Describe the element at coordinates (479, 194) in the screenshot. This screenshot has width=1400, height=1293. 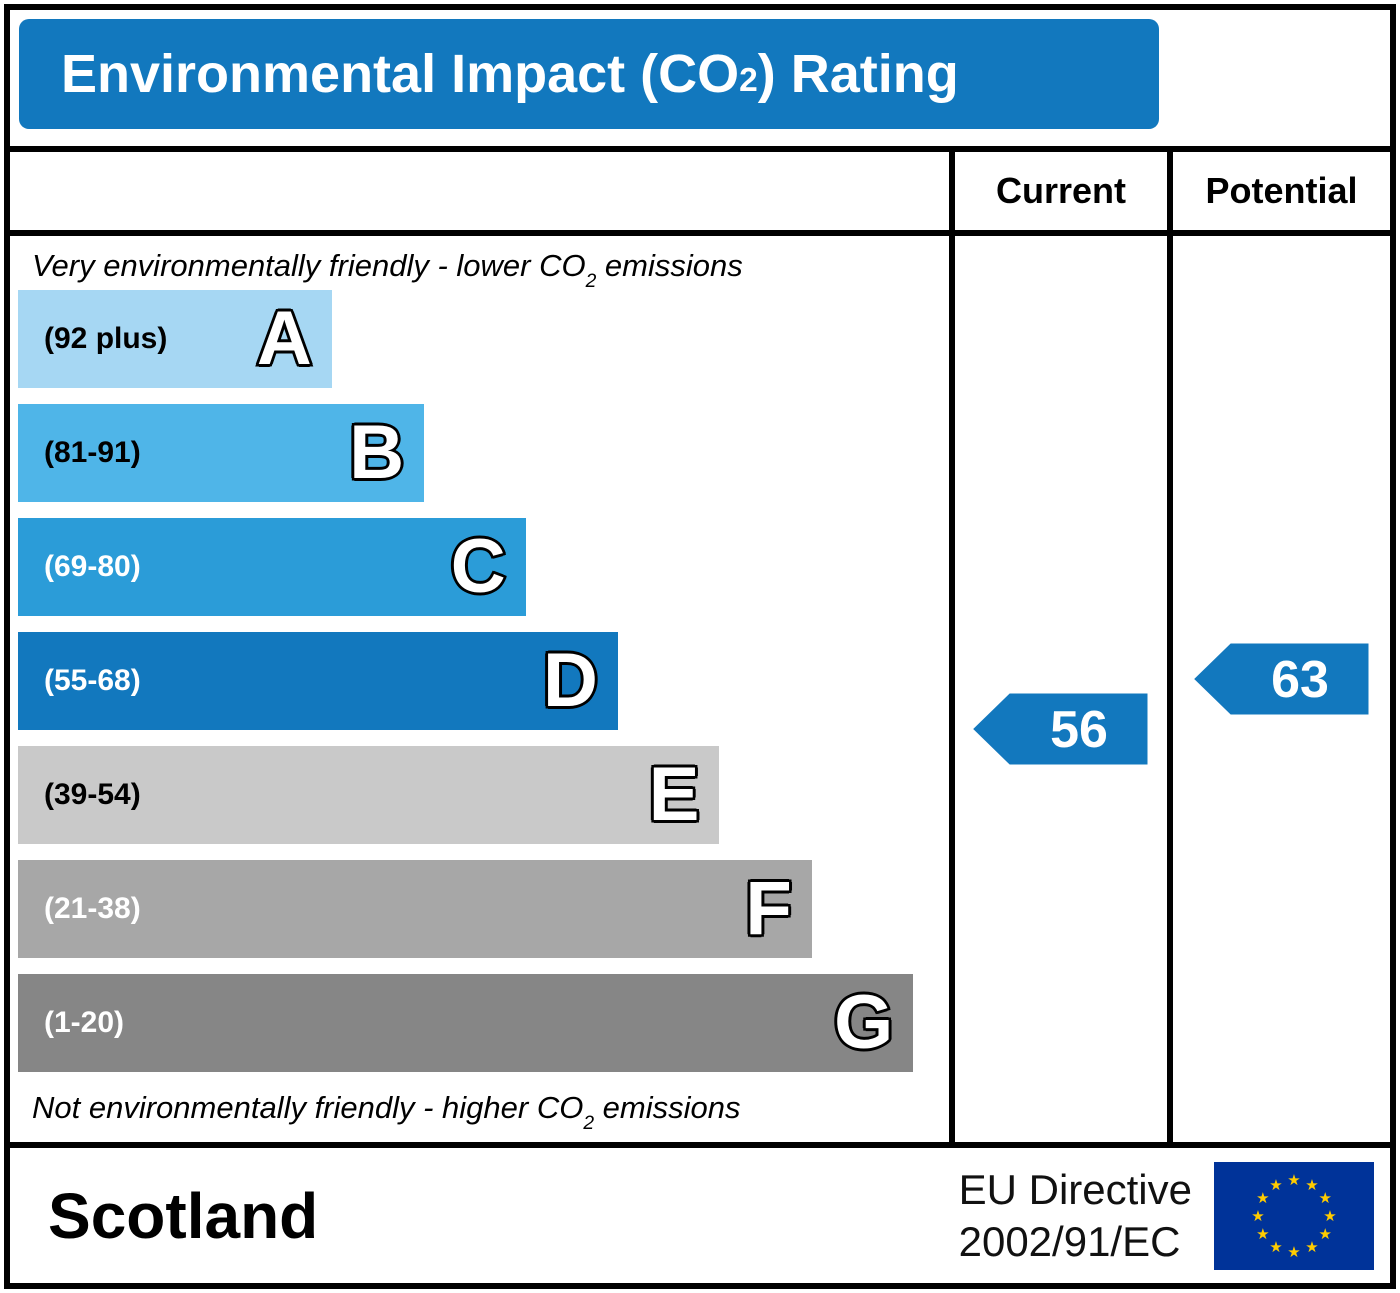
I see `bands-column-header` at that location.